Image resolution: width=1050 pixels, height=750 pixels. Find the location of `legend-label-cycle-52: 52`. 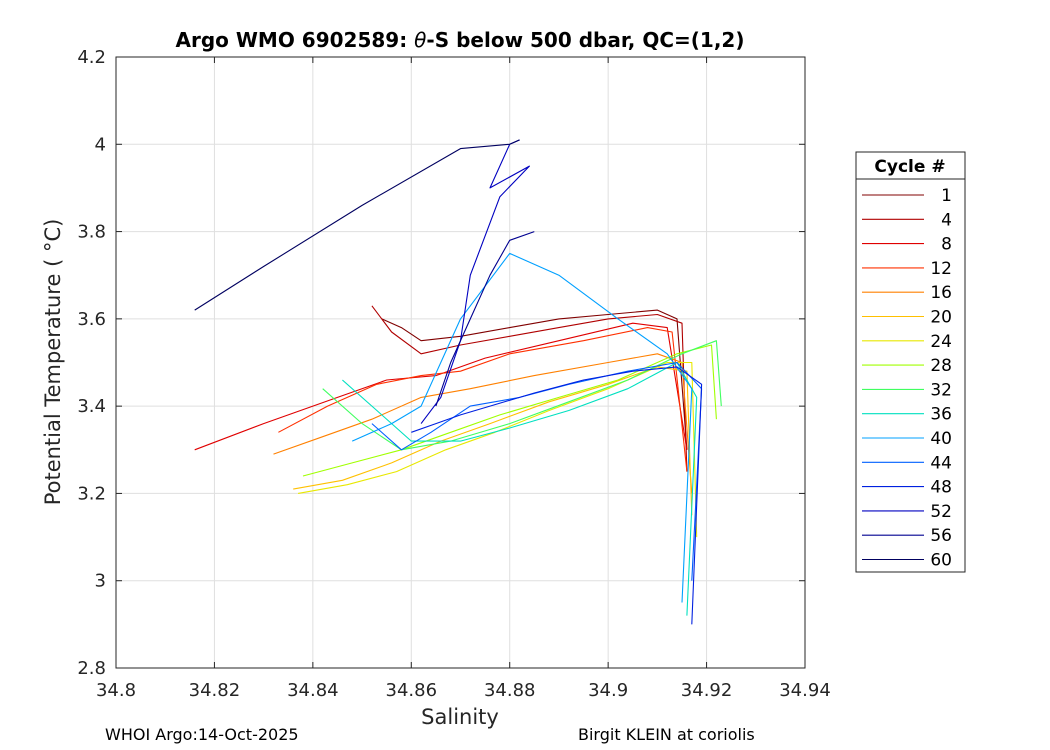

legend-label-cycle-52: 52 is located at coordinates (941, 512).